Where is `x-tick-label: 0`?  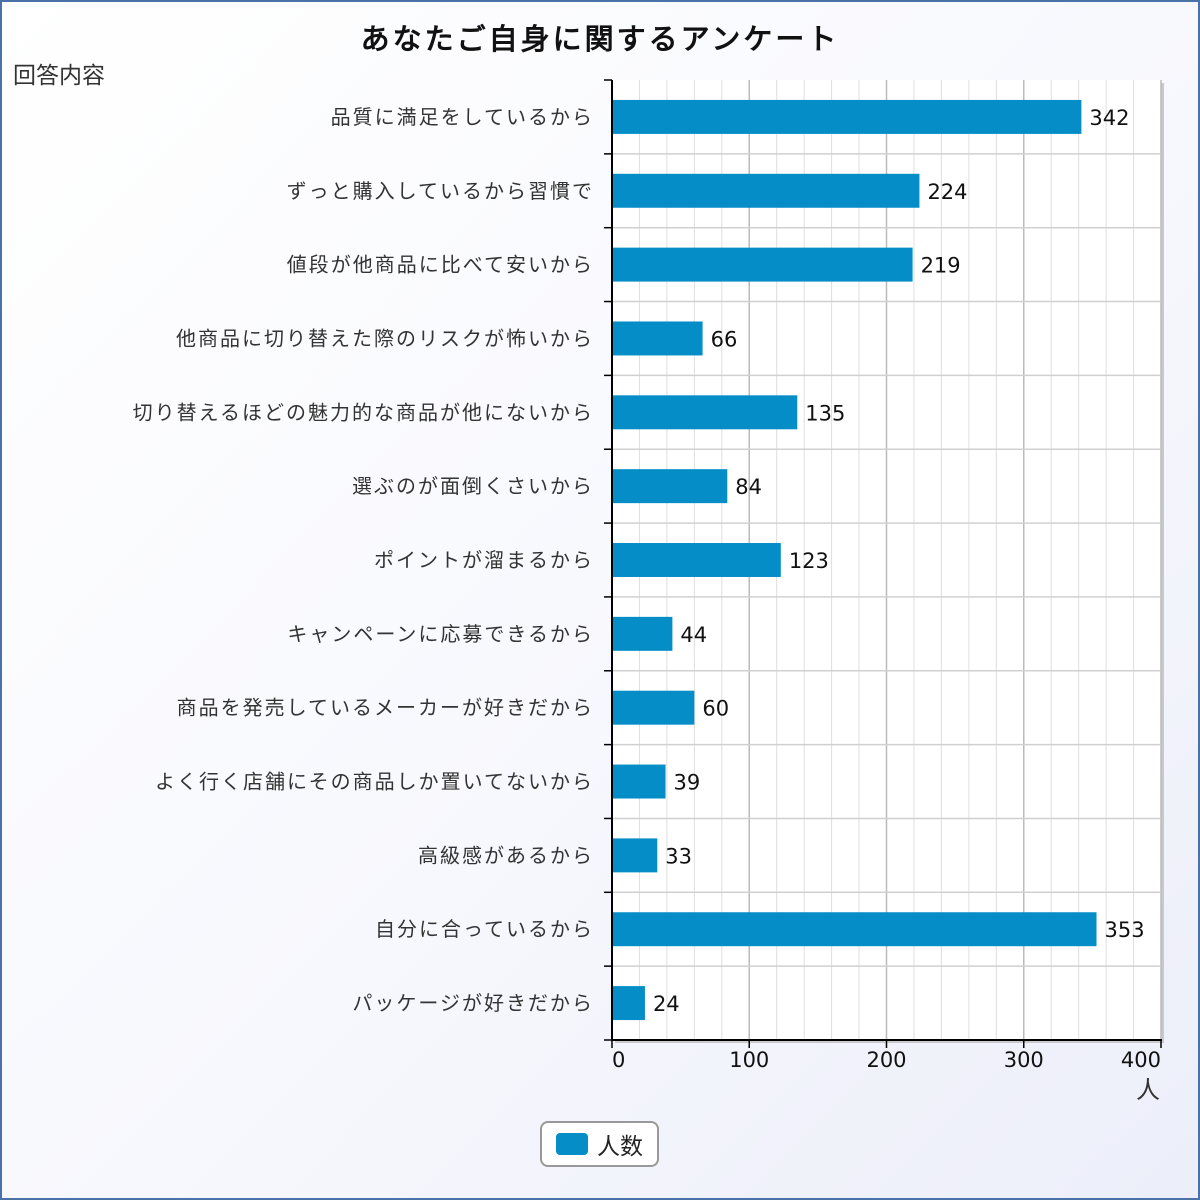
x-tick-label: 0 is located at coordinates (618, 1060).